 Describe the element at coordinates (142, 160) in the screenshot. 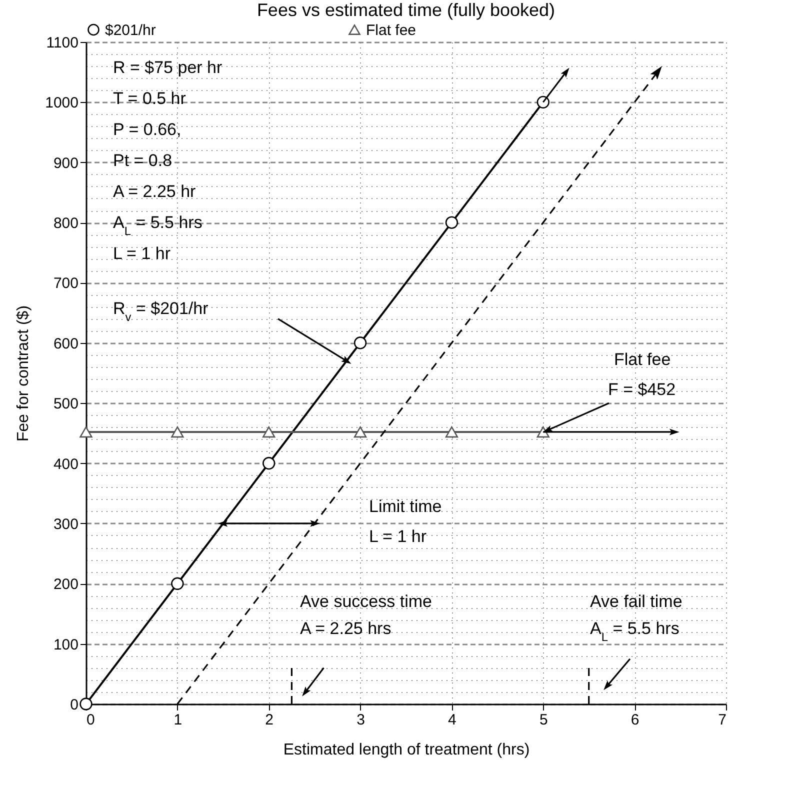

I see `annotation: Pt = 0.8` at that location.